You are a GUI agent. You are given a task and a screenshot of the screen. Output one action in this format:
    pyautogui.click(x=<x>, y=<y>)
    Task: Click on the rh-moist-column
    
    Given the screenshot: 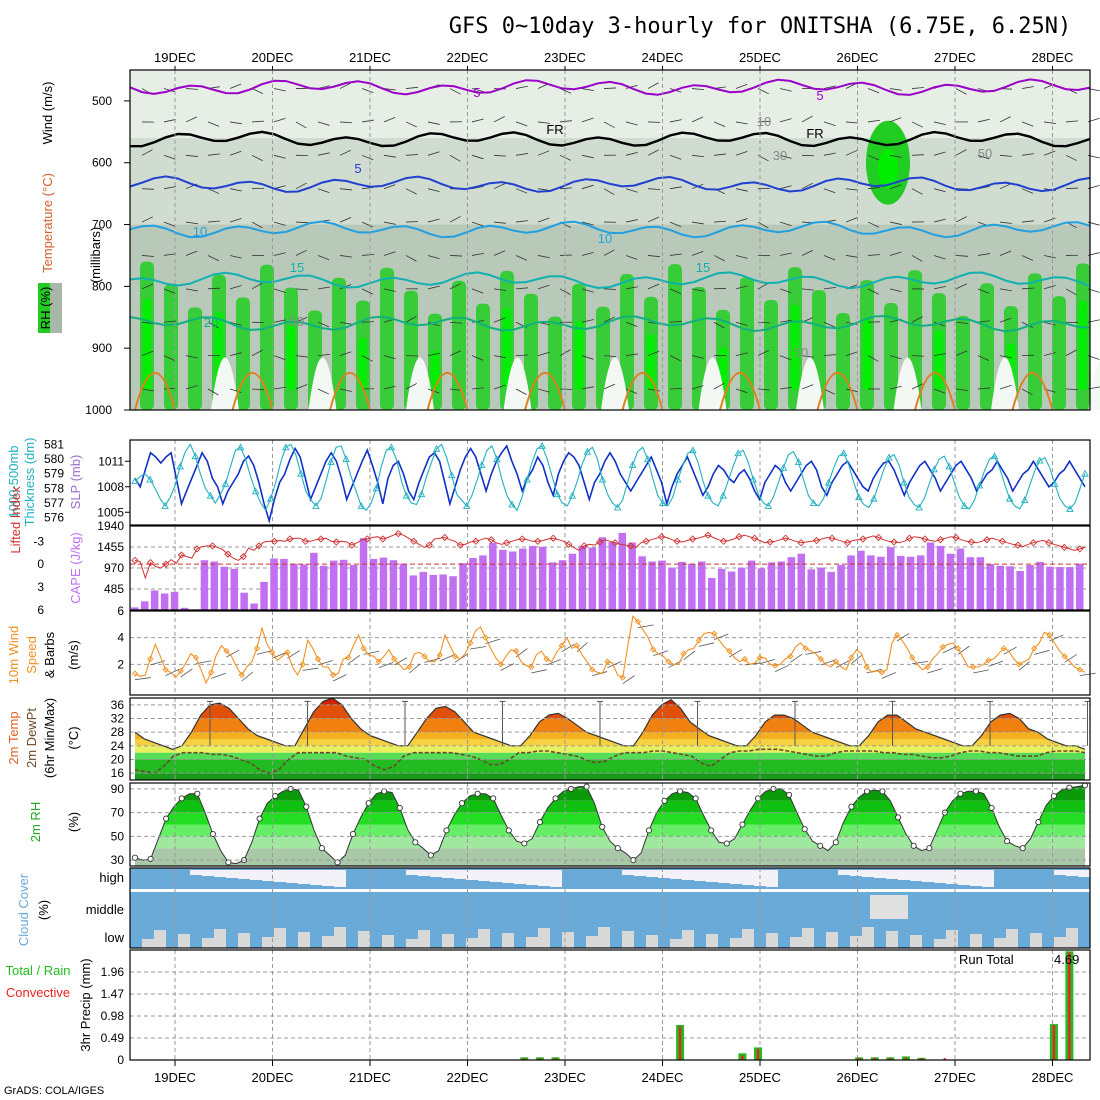 What is the action you would take?
    pyautogui.click(x=1035, y=341)
    